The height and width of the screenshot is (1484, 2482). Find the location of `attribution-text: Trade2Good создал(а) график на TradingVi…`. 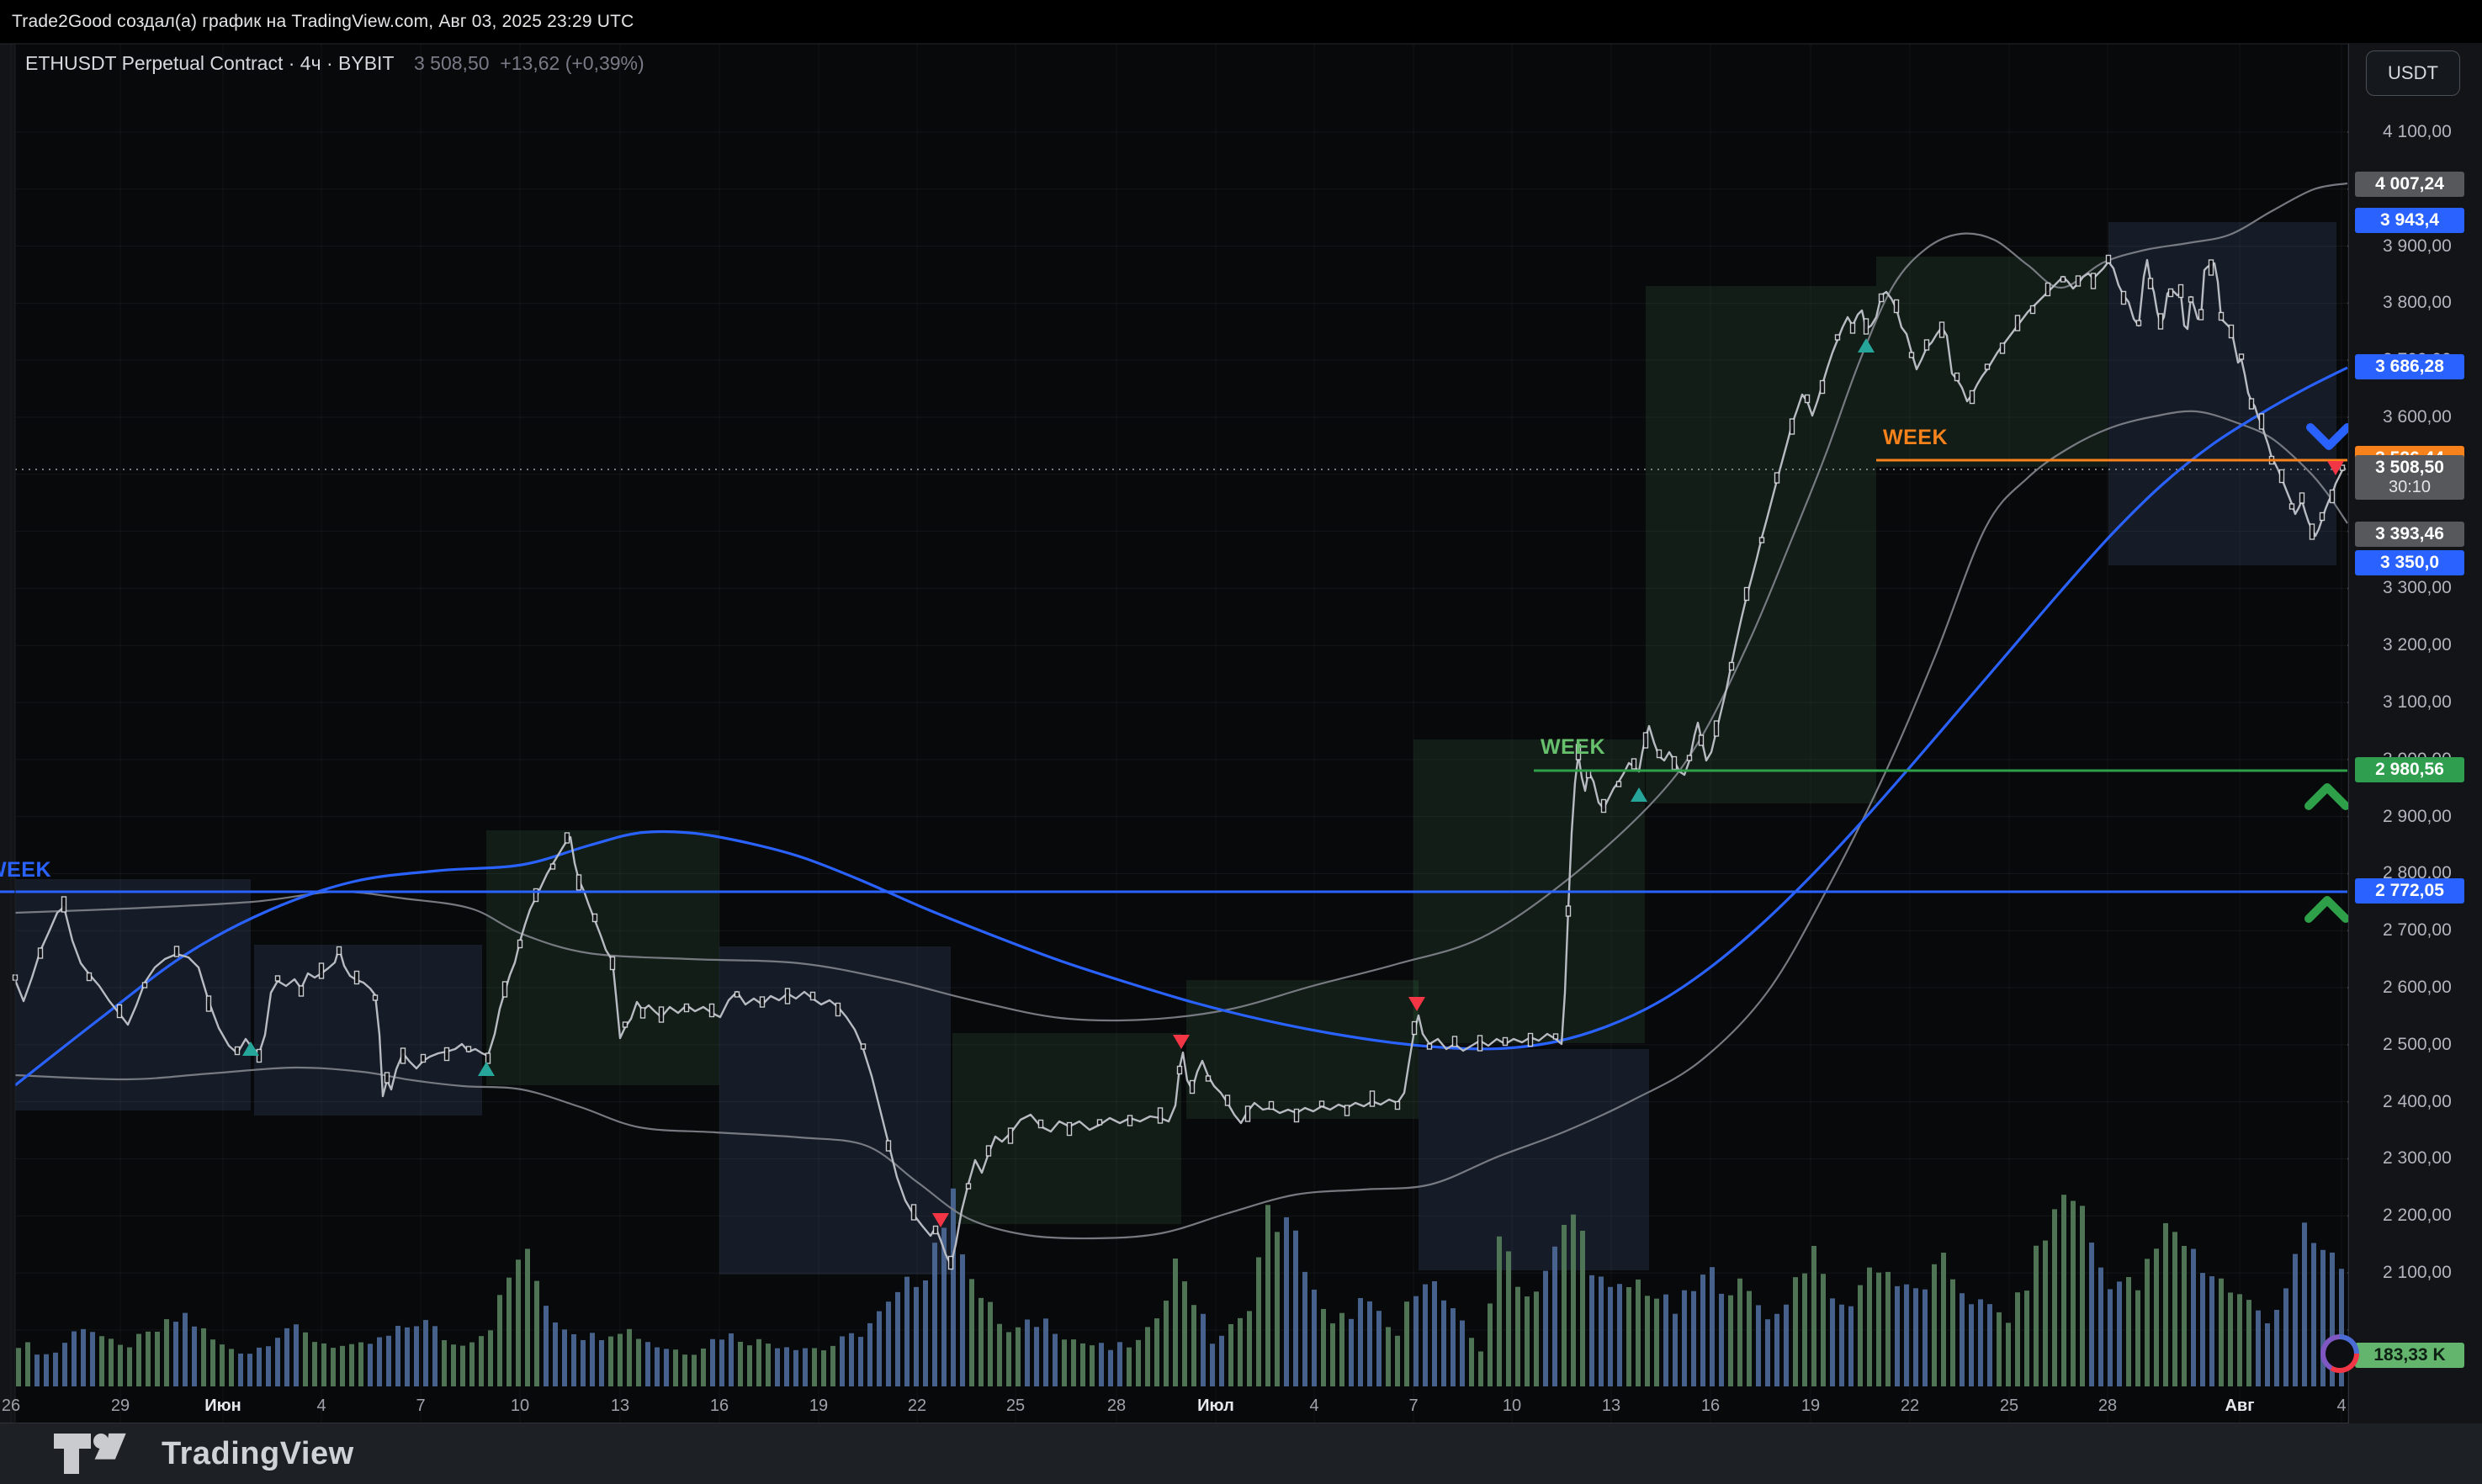

attribution-text: Trade2Good создал(а) график на TradingVi… is located at coordinates (323, 21).